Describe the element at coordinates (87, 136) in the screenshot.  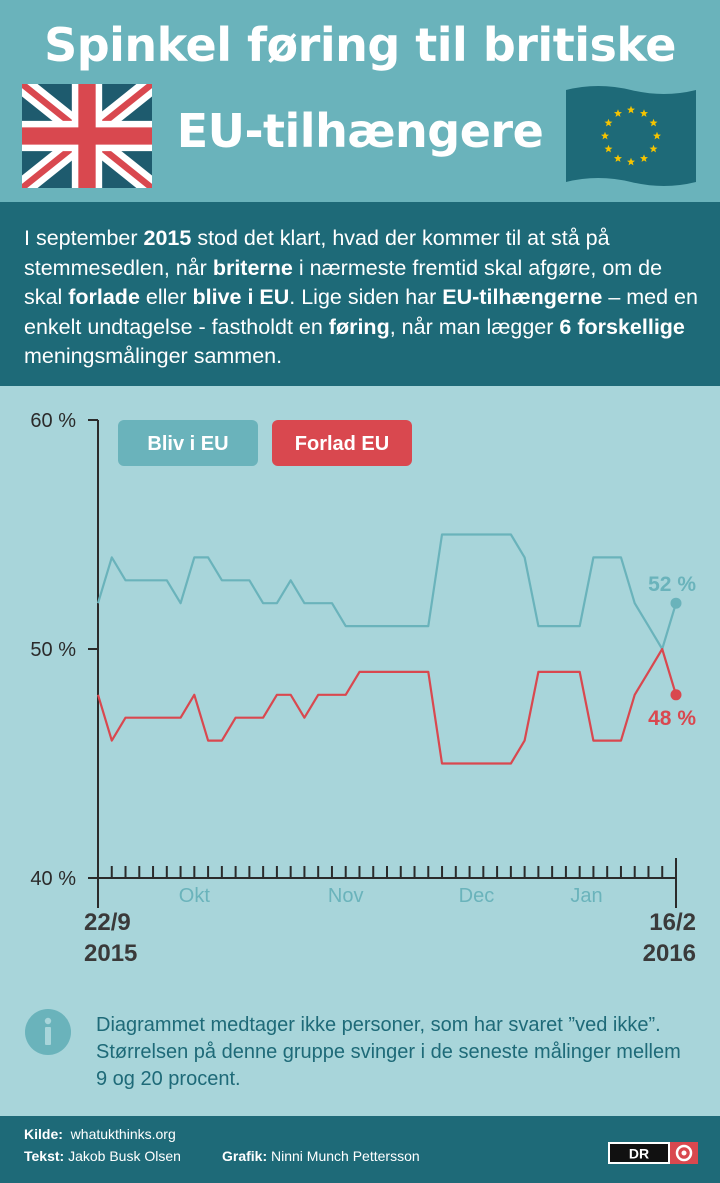
I see `union-jack-flag-icon` at that location.